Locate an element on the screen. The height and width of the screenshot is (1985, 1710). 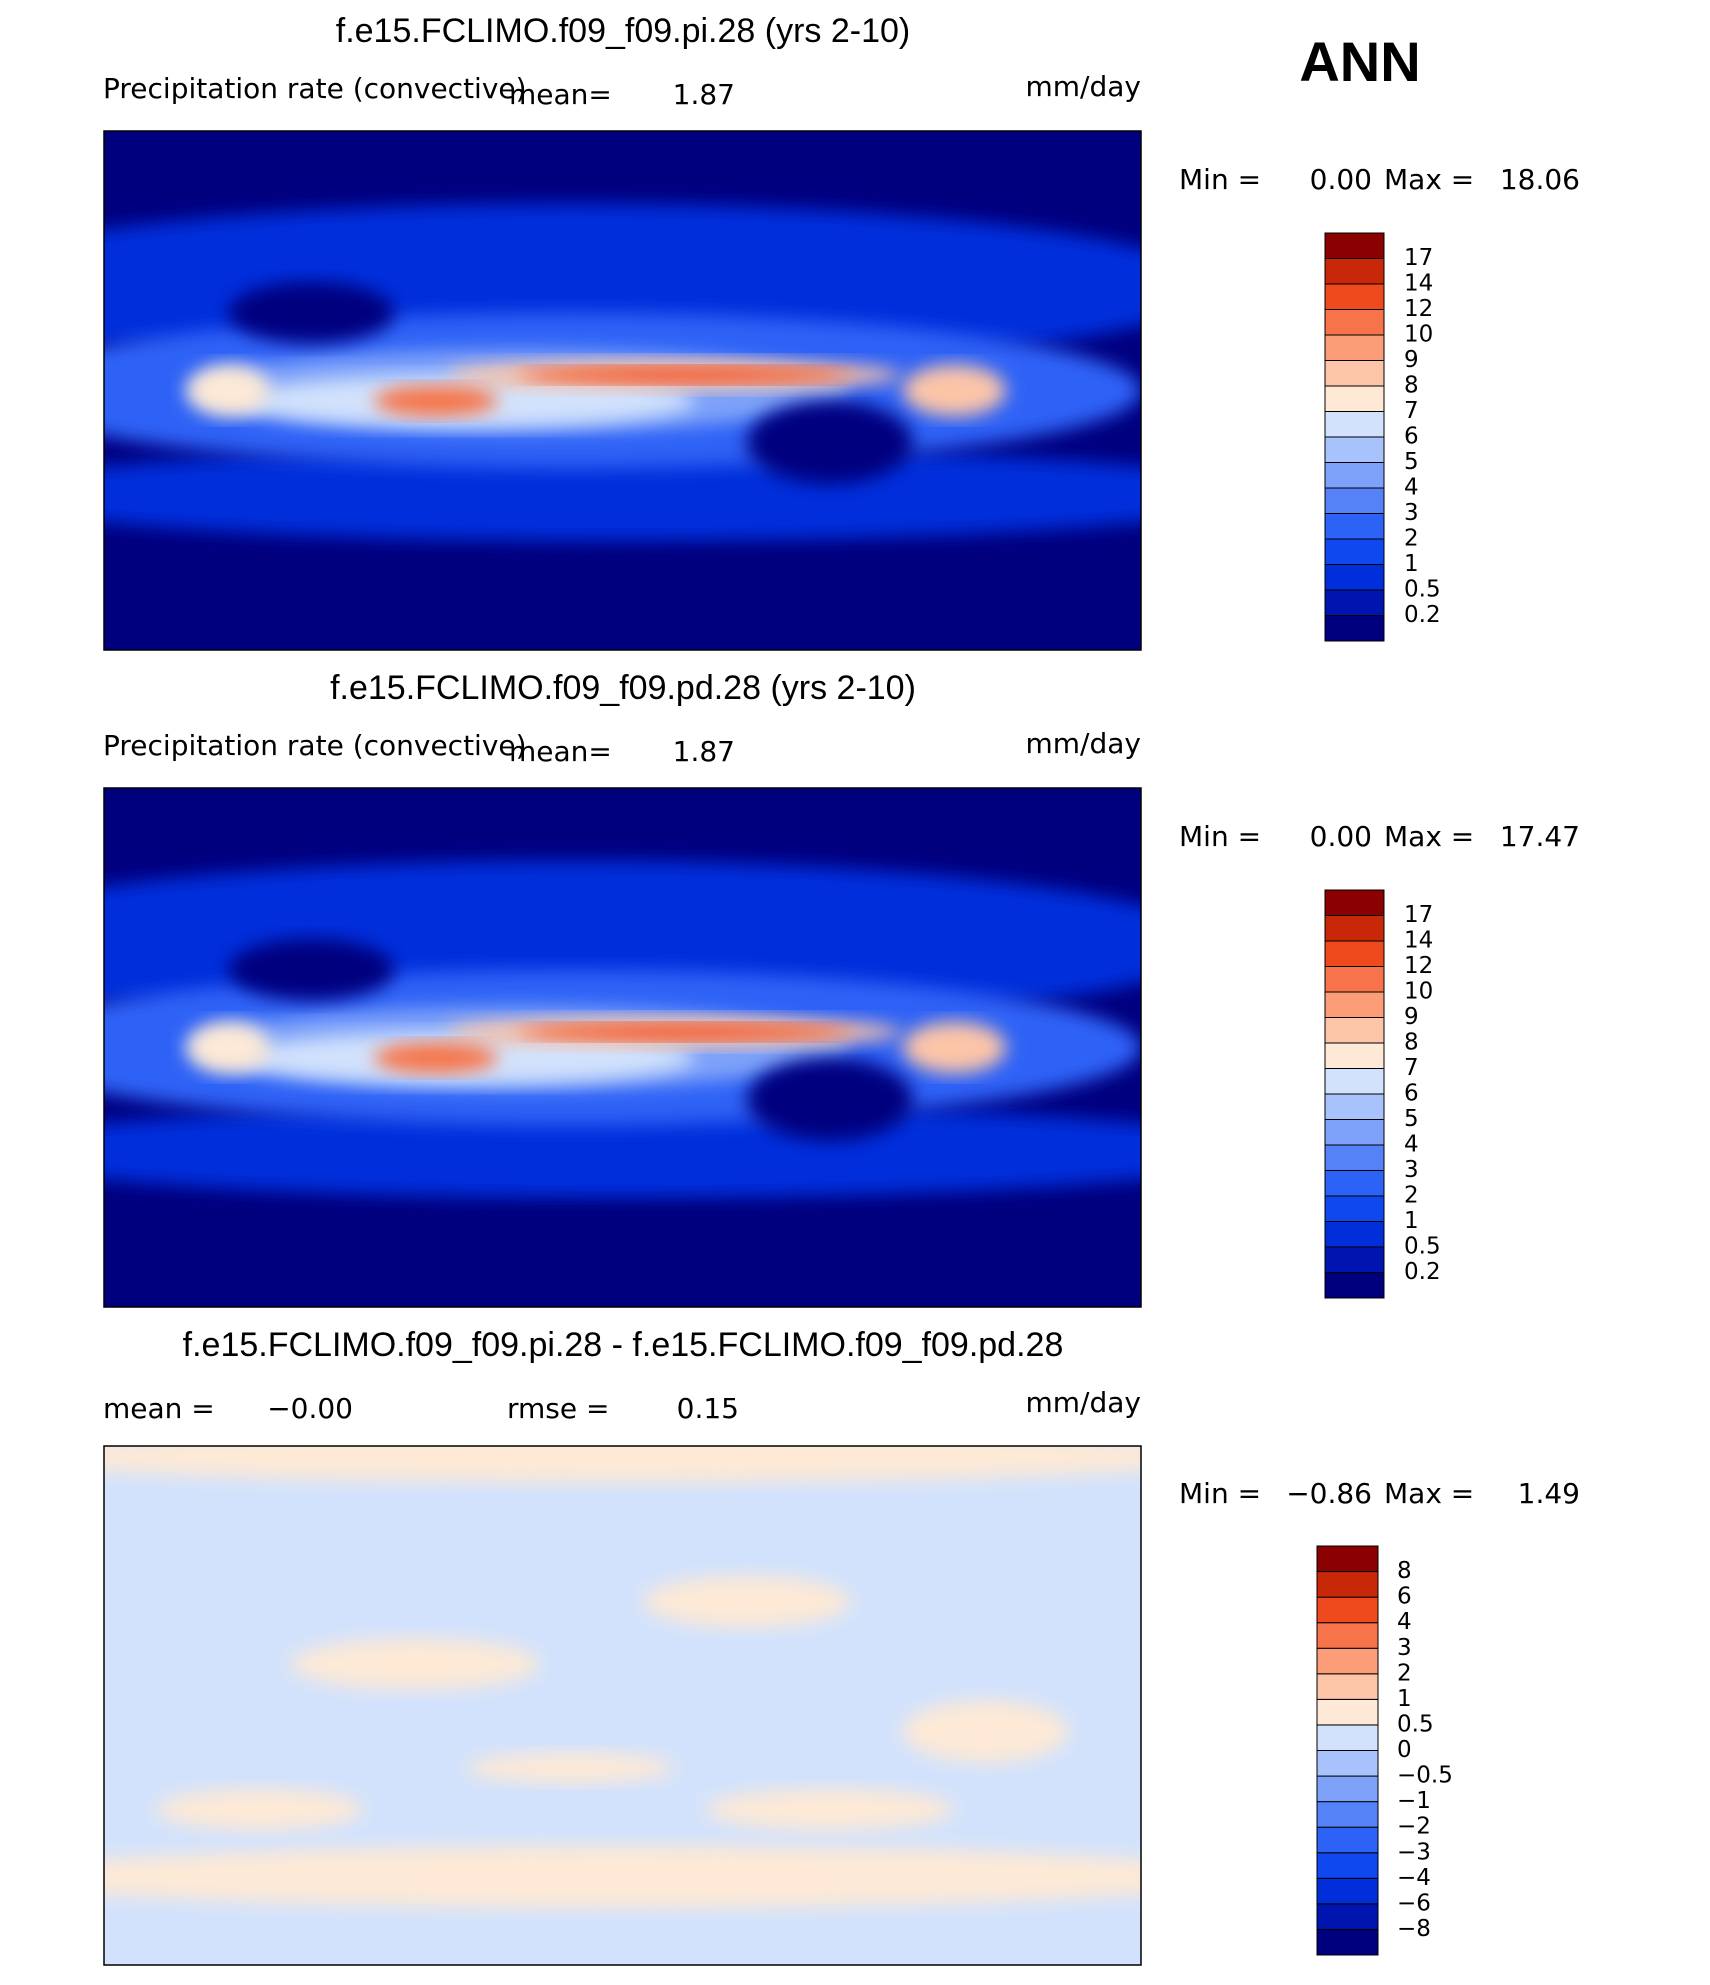
season-title: ANN is located at coordinates (1359, 61).